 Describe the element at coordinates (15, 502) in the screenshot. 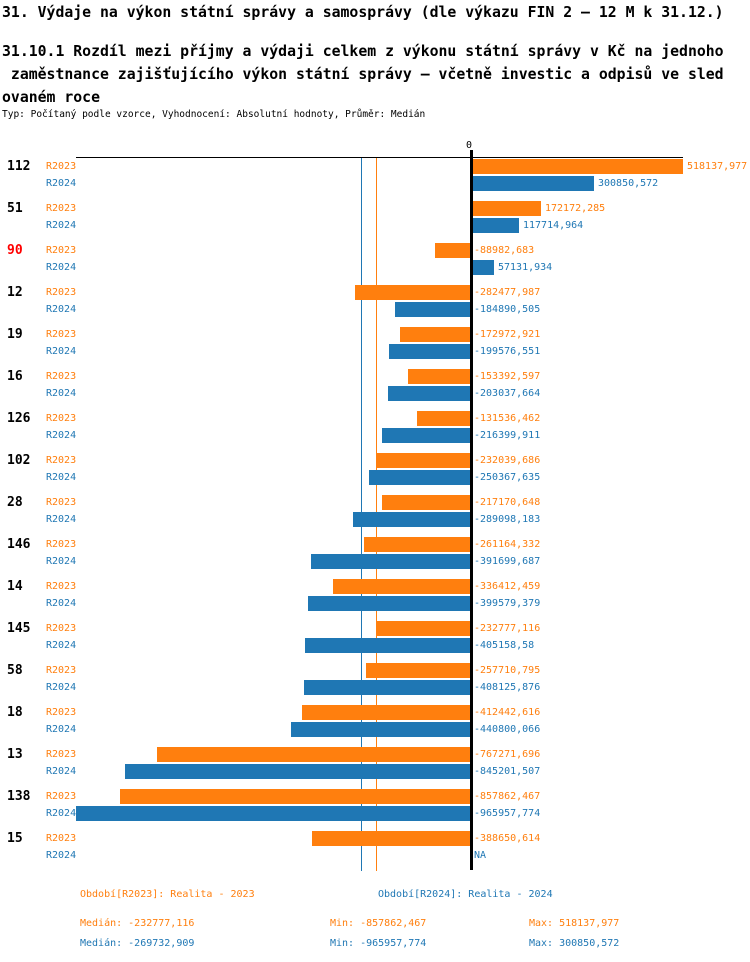

I see `category-label: 28` at that location.